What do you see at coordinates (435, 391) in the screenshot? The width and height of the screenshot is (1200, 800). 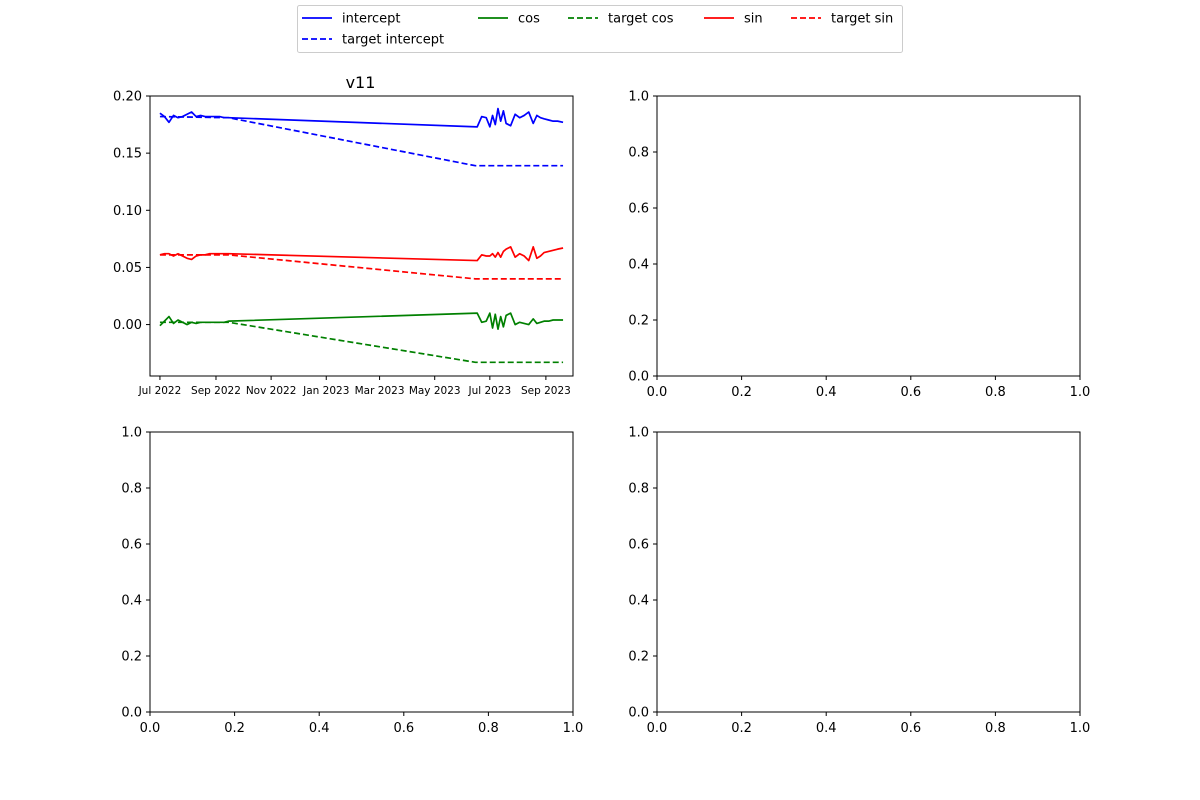 I see `x-tick-label: May 2023` at bounding box center [435, 391].